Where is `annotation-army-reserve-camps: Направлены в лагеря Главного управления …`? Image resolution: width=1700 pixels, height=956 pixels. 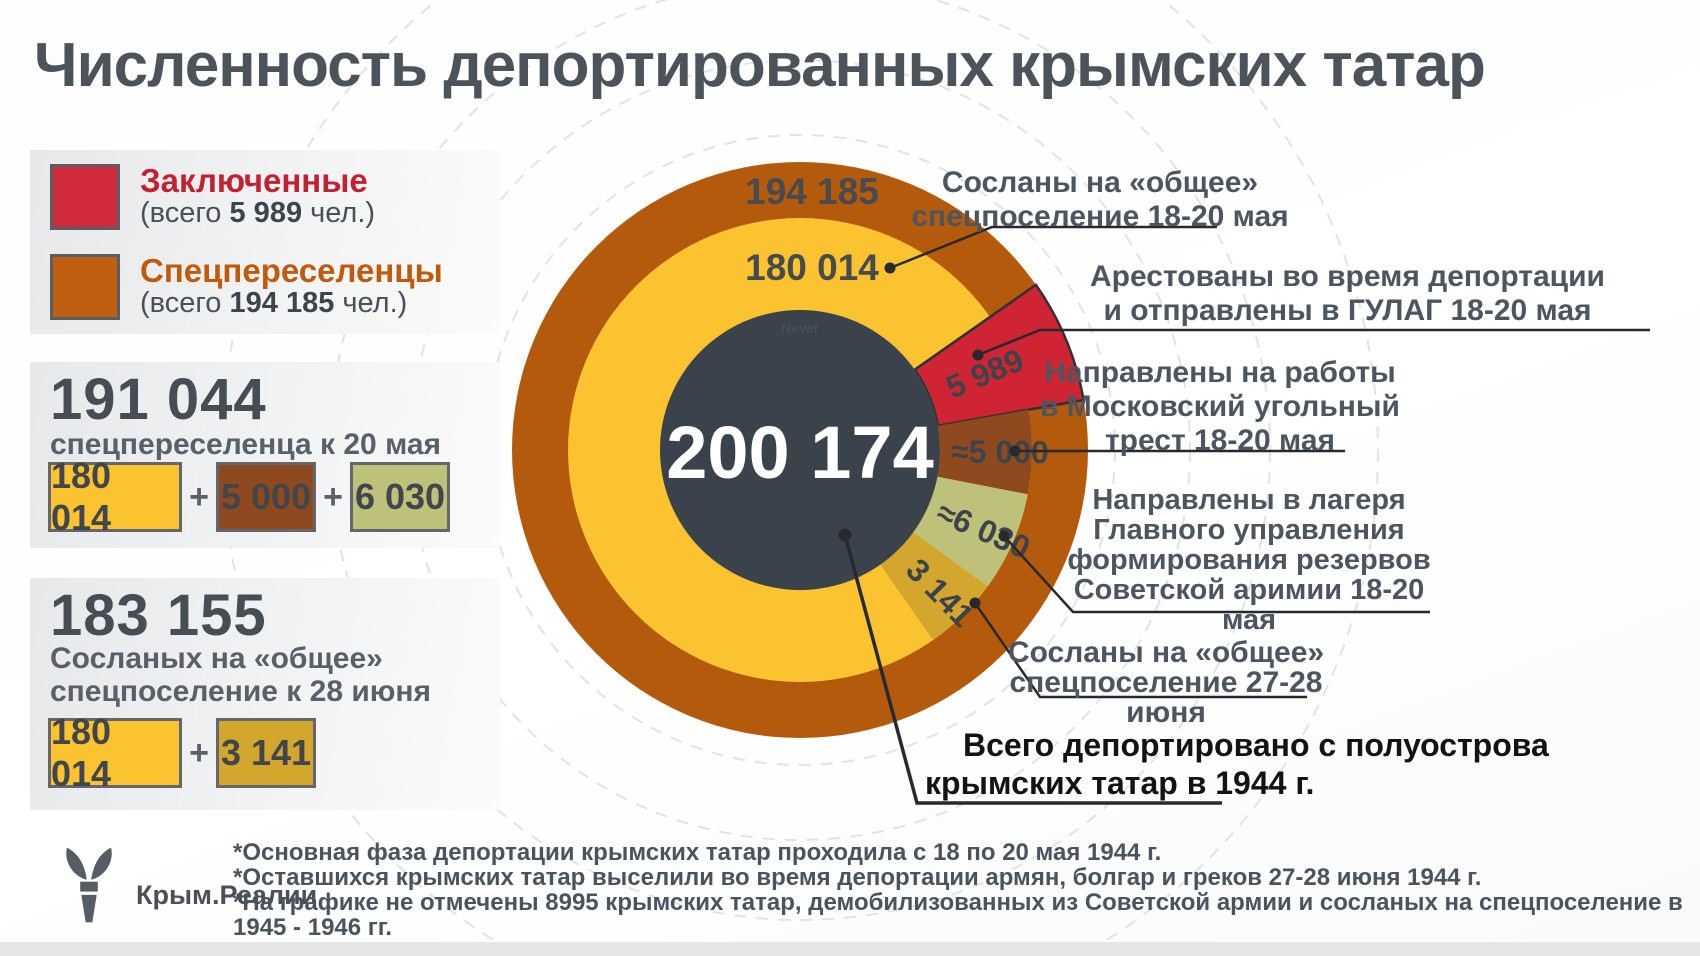
annotation-army-reserve-camps: Направлены в лагеря Главного управления … is located at coordinates (1249, 560).